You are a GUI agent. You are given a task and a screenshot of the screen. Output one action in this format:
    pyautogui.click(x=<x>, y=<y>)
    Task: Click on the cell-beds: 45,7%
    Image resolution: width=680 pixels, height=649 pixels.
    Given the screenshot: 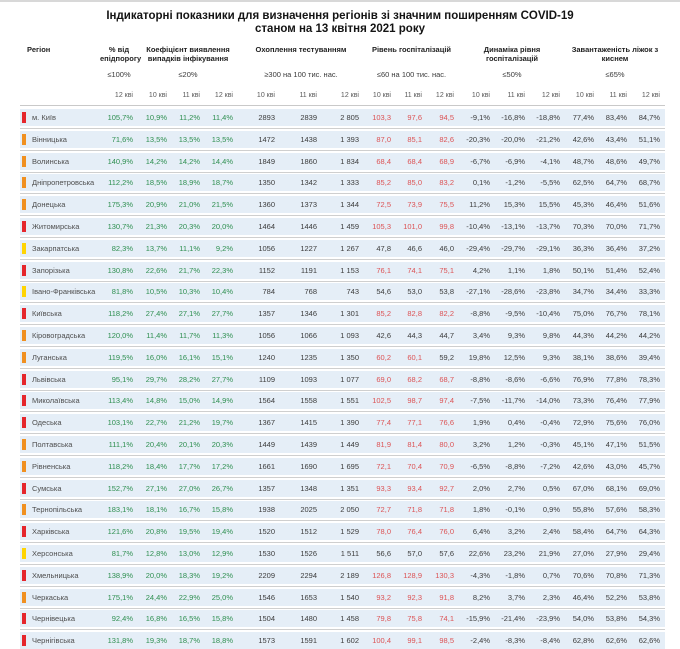 What is the action you would take?
    pyautogui.click(x=649, y=466)
    